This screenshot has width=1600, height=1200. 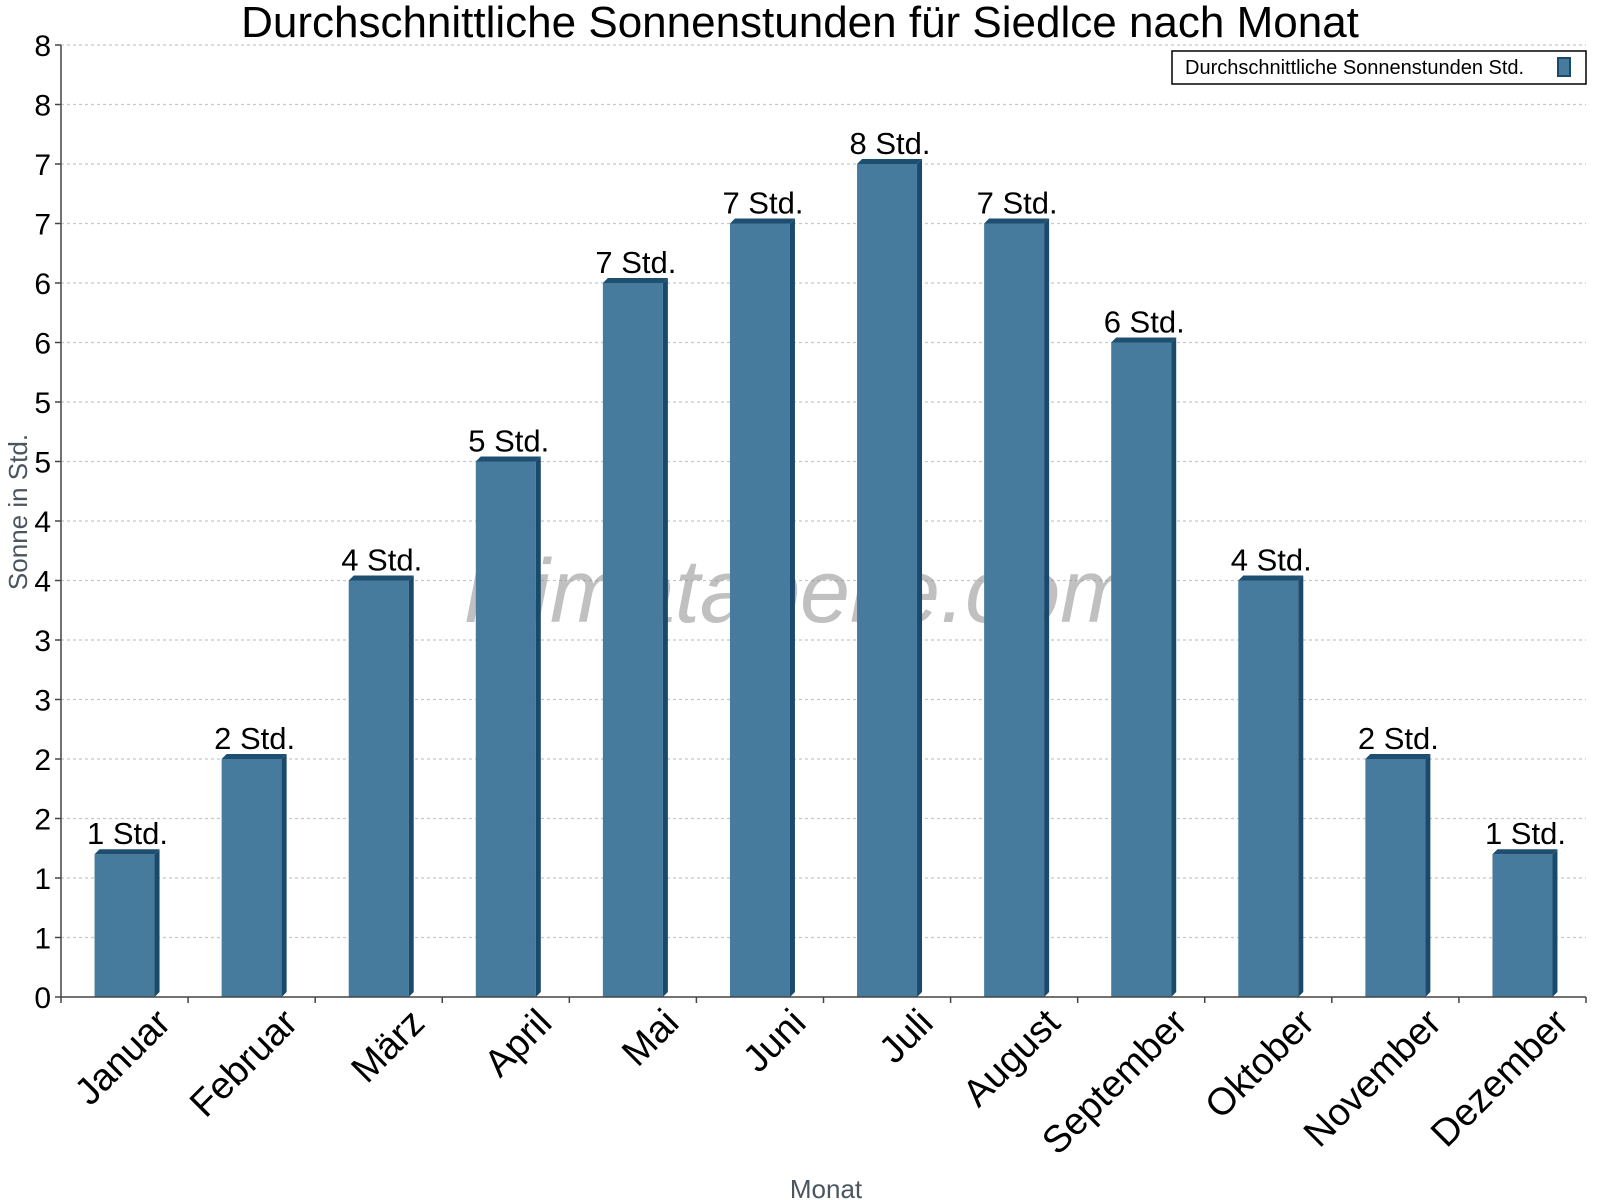 I want to click on data-label: 6 Std., so click(x=1144, y=322).